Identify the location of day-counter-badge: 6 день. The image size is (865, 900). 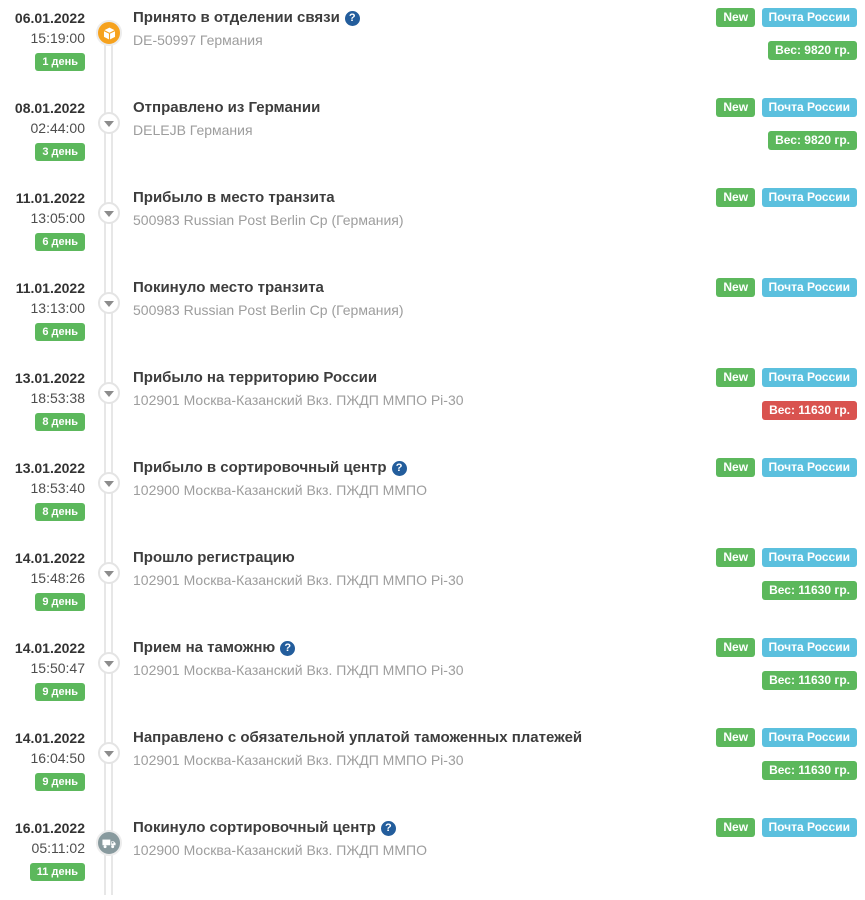
(60, 332).